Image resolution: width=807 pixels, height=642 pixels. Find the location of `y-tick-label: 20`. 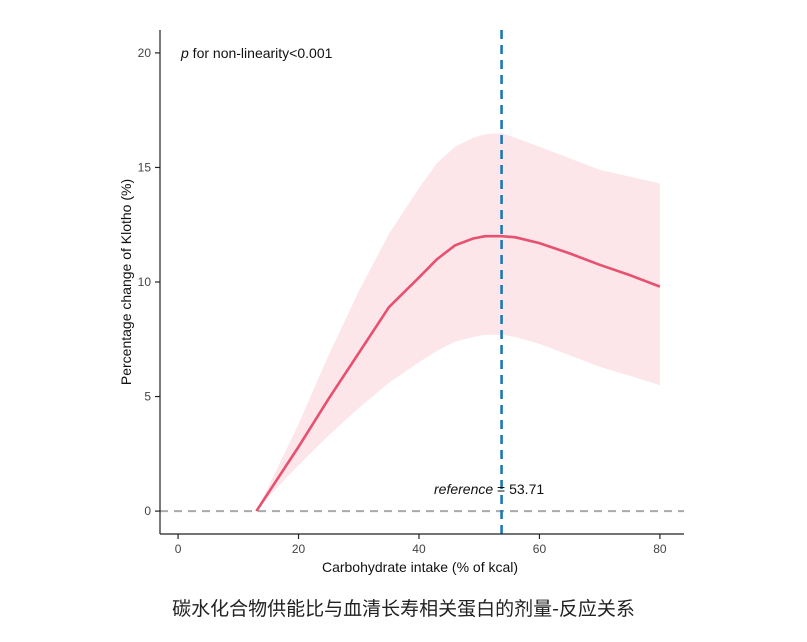

y-tick-label: 20 is located at coordinates (145, 53).